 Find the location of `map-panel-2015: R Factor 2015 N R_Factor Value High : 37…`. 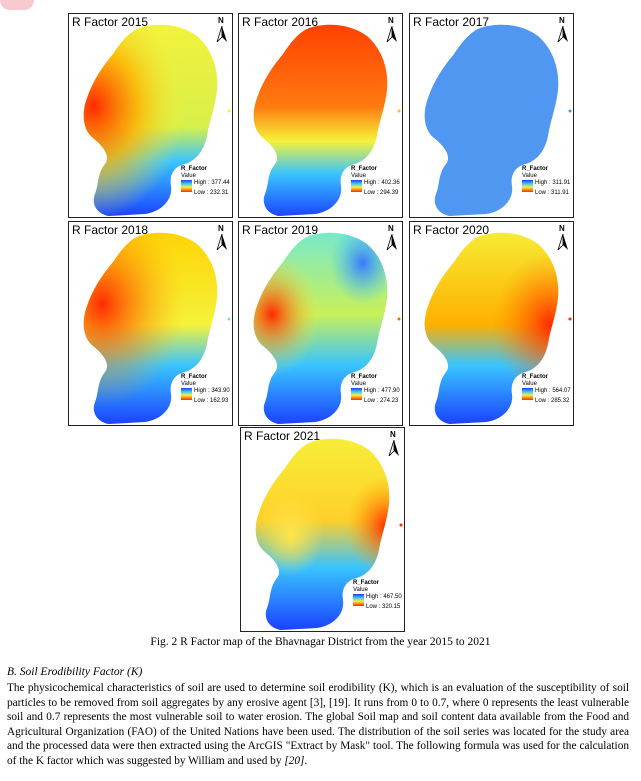

map-panel-2015: R Factor 2015 N R_Factor Value High : 37… is located at coordinates (150, 115).